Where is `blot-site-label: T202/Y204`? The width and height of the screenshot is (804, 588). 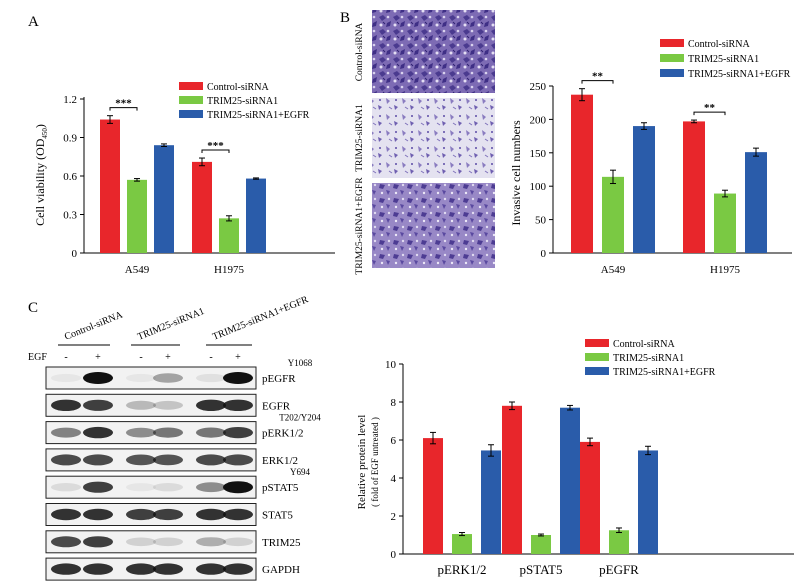
blot-site-label: T202/Y204 is located at coordinates (300, 418).